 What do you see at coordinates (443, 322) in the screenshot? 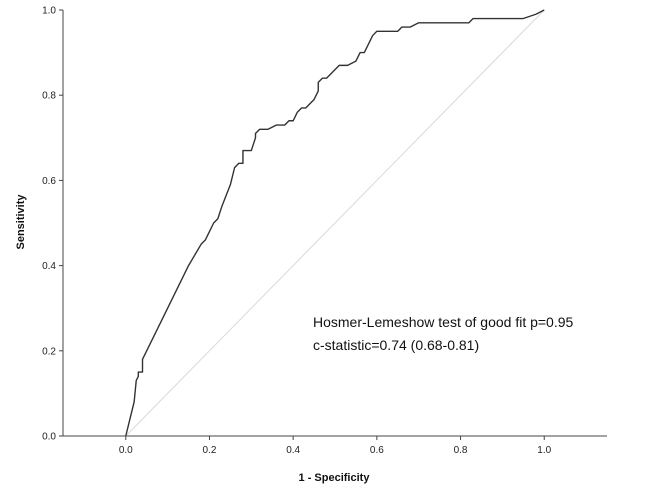
I see `annotation-hosmer-lemeshow: Hosmer-Lemeshow test of good fit p=0.95` at bounding box center [443, 322].